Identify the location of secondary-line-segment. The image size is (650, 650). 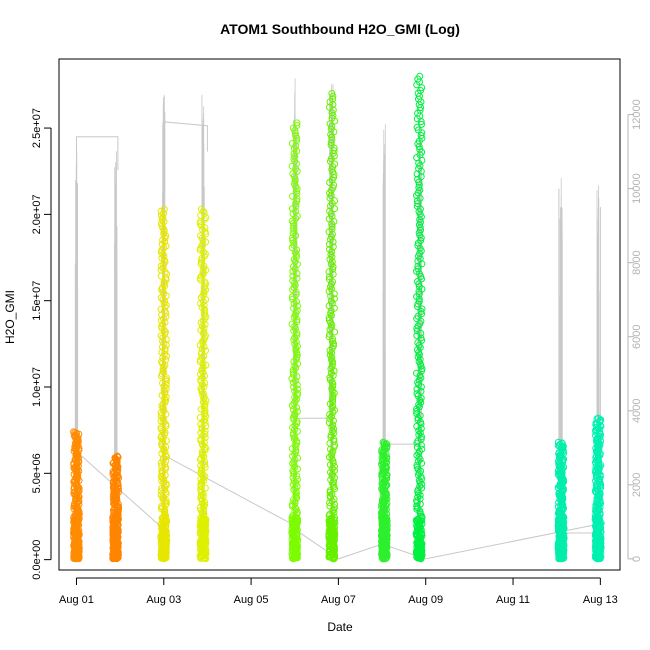
(313, 257).